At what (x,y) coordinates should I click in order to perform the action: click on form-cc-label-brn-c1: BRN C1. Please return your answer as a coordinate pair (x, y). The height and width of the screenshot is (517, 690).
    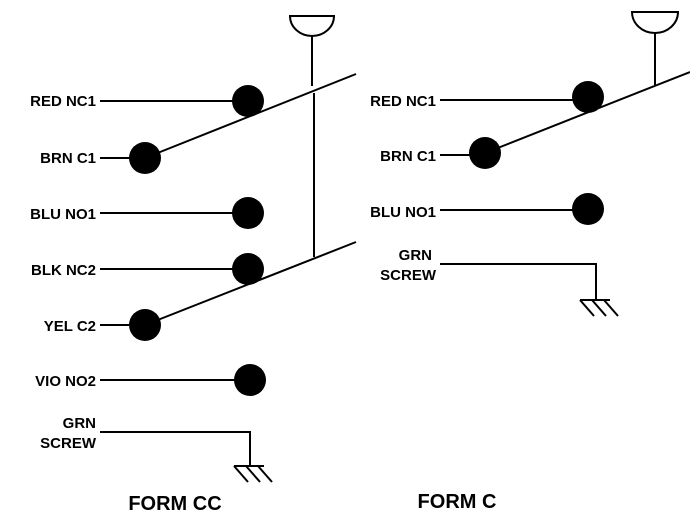
    Looking at the image, I should click on (68, 158).